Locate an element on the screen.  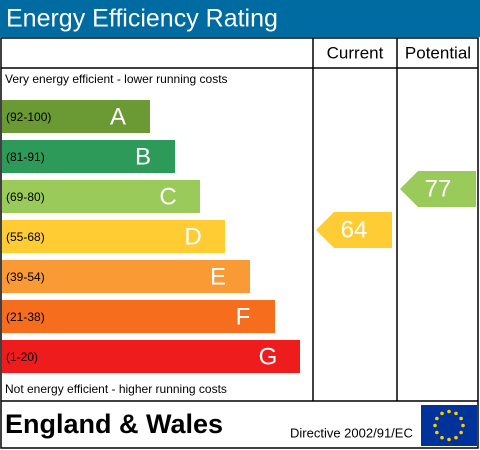
band-range: (55-68) is located at coordinates (25, 237).